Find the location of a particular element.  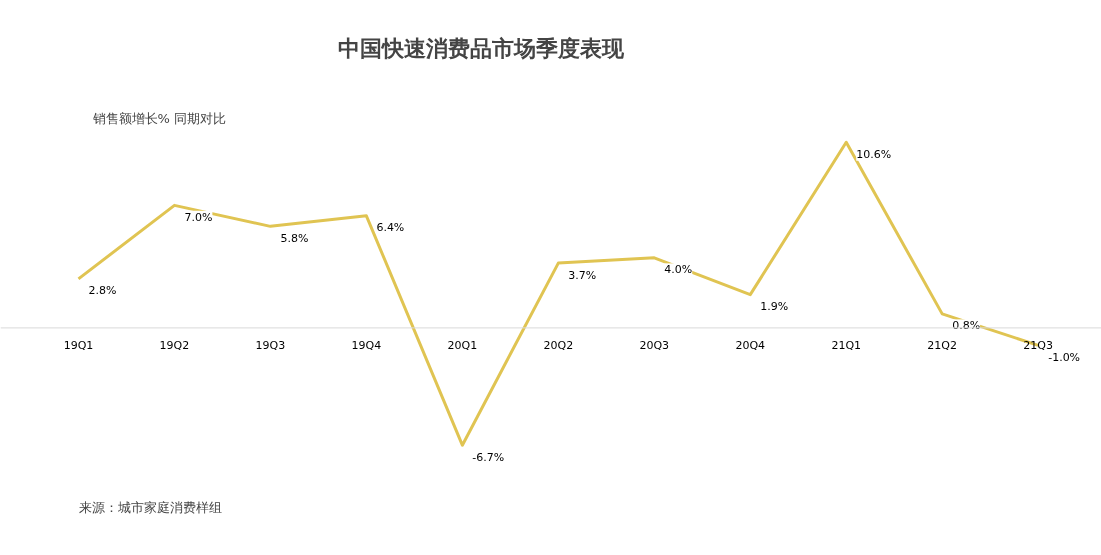

data-label: 5.8% is located at coordinates (294, 238).